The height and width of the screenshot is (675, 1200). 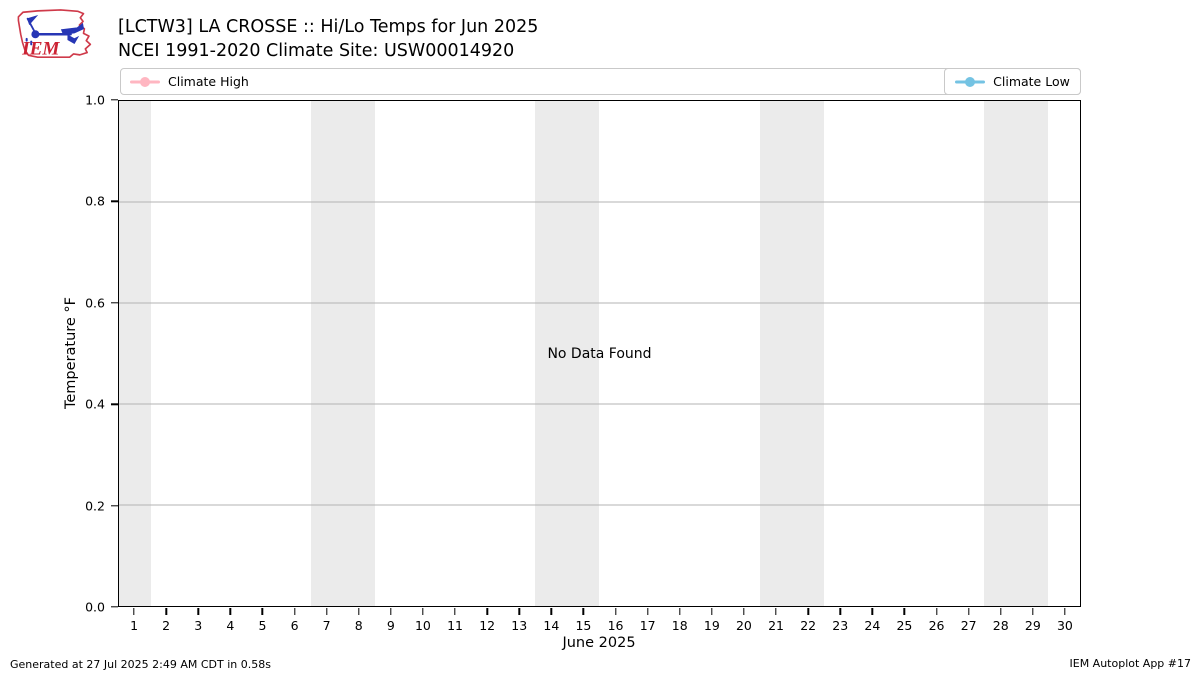 I want to click on iem-logo: IEM, so click(x=54, y=34).